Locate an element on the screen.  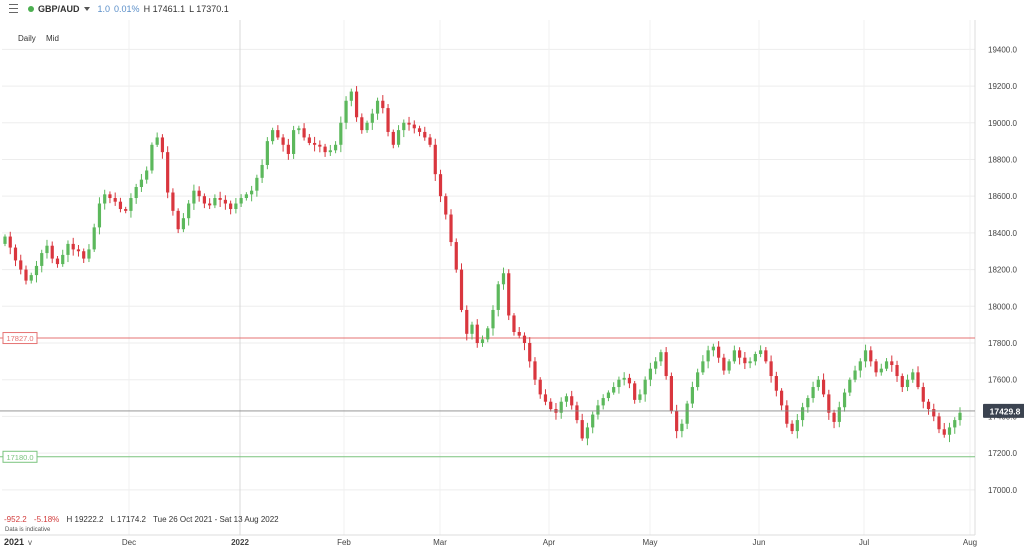
y-tick-label: 18200.0 is located at coordinates (1002, 270).